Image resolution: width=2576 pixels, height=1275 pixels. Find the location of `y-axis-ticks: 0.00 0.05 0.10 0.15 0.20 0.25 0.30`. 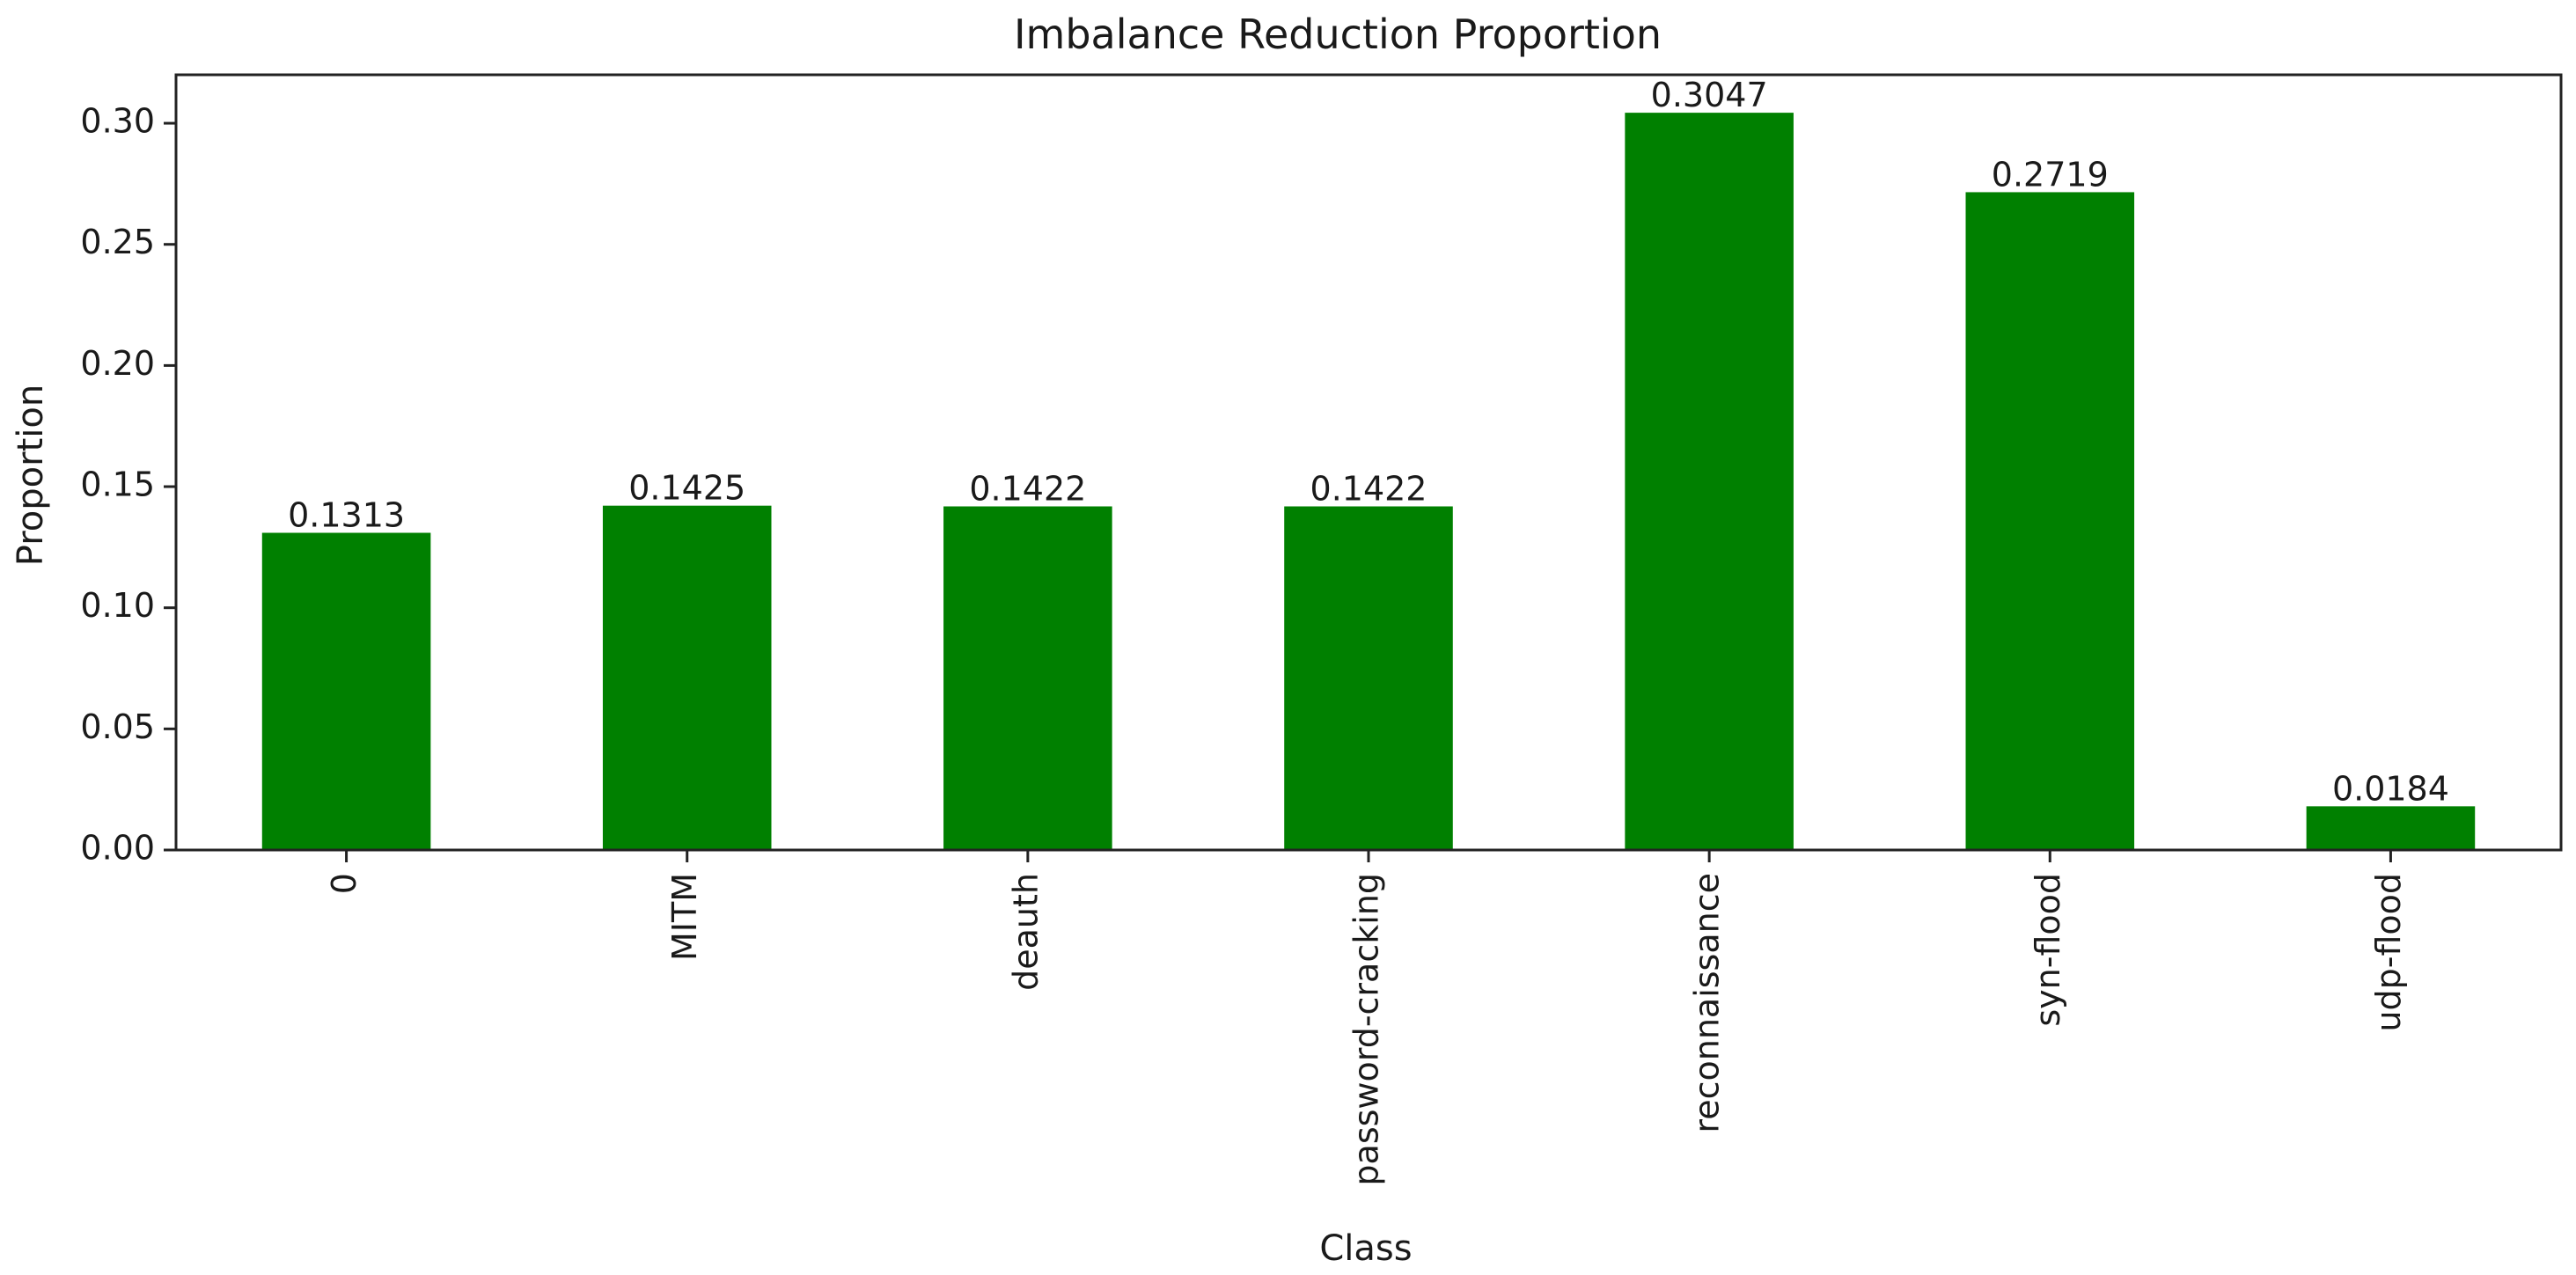

y-axis-ticks: 0.00 0.05 0.10 0.15 0.20 0.25 0.30 is located at coordinates (128, 485).